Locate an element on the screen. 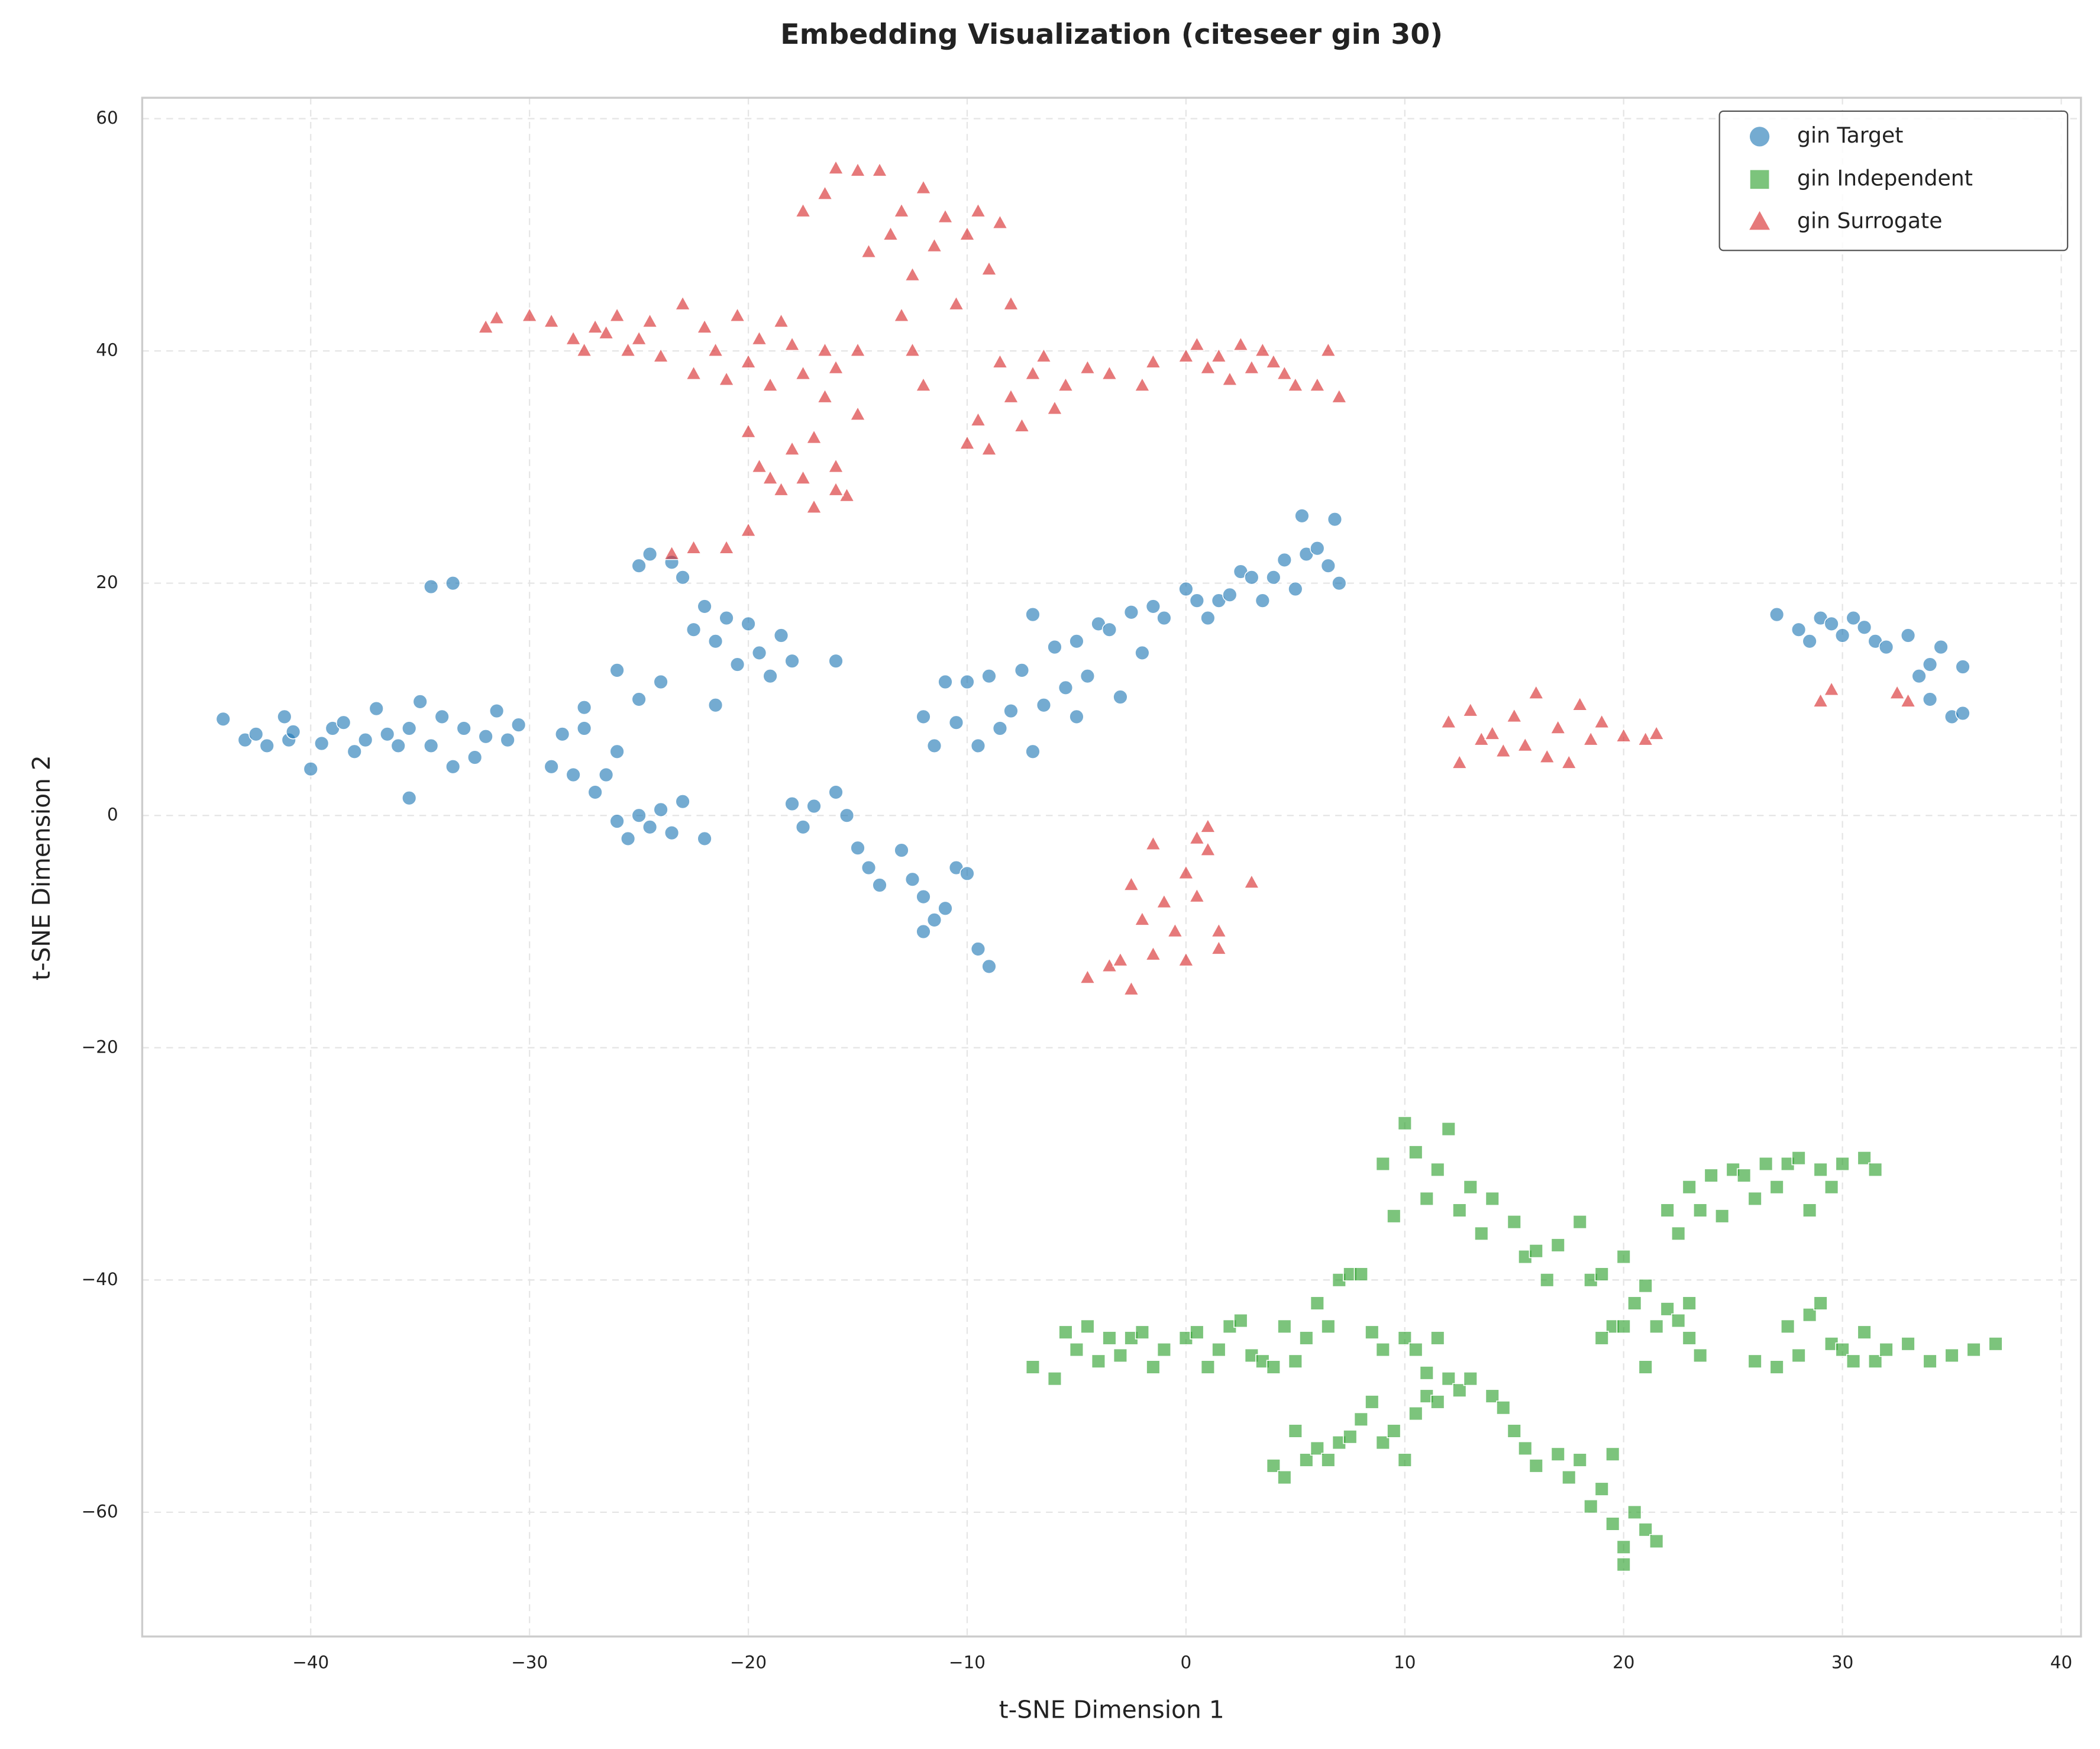  x-tick-label: −40 is located at coordinates (310, 1663).